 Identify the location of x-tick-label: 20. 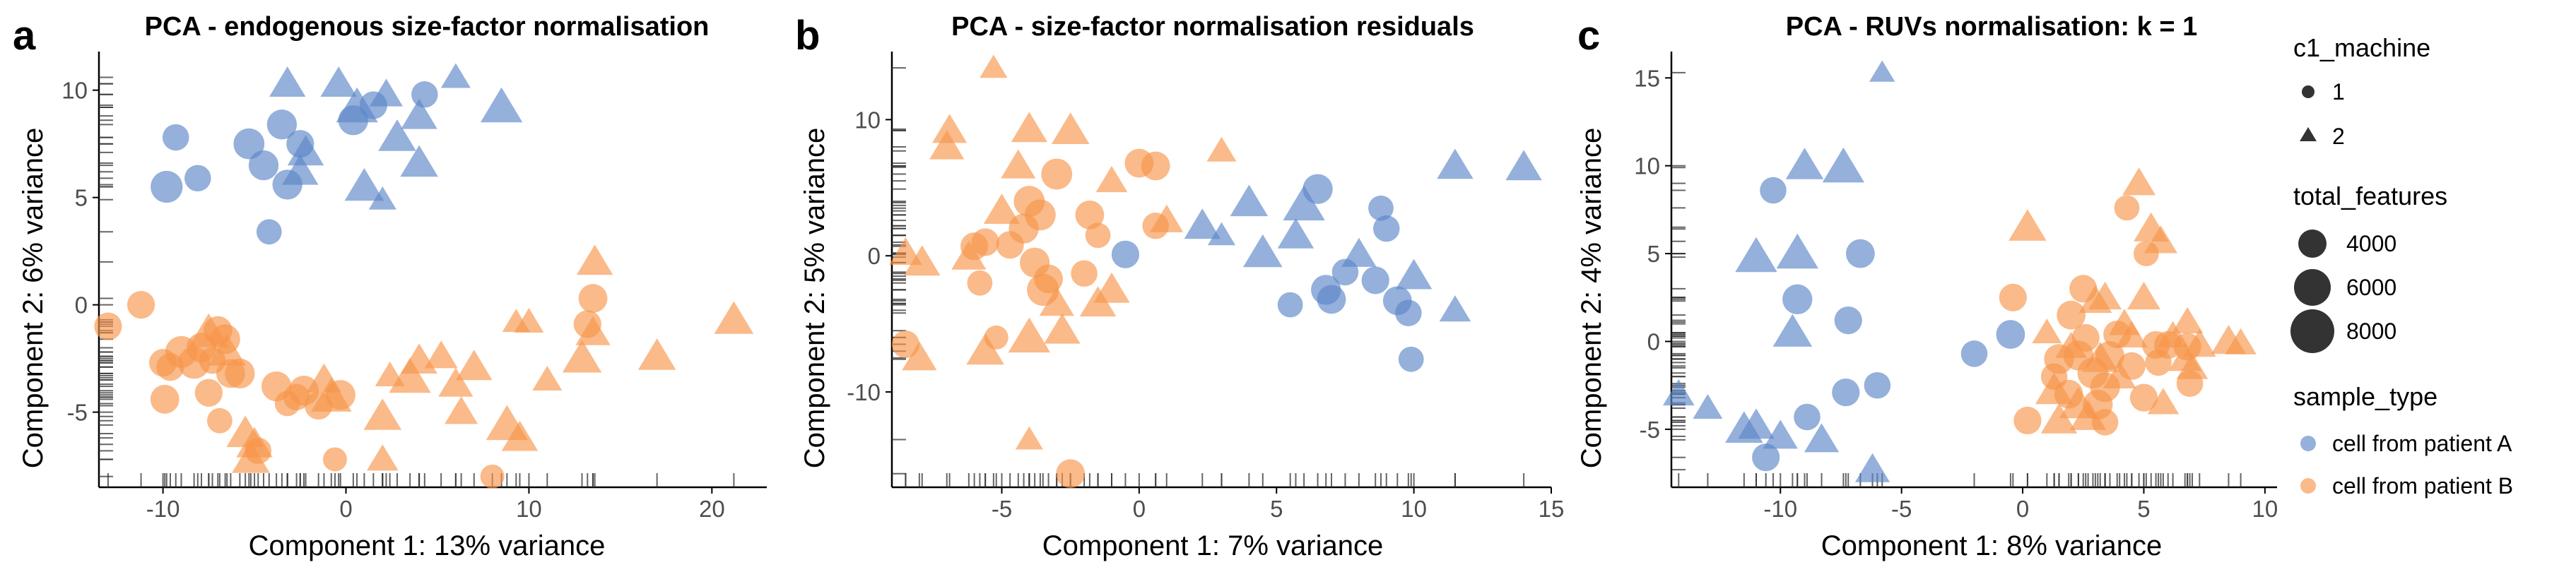
(712, 509).